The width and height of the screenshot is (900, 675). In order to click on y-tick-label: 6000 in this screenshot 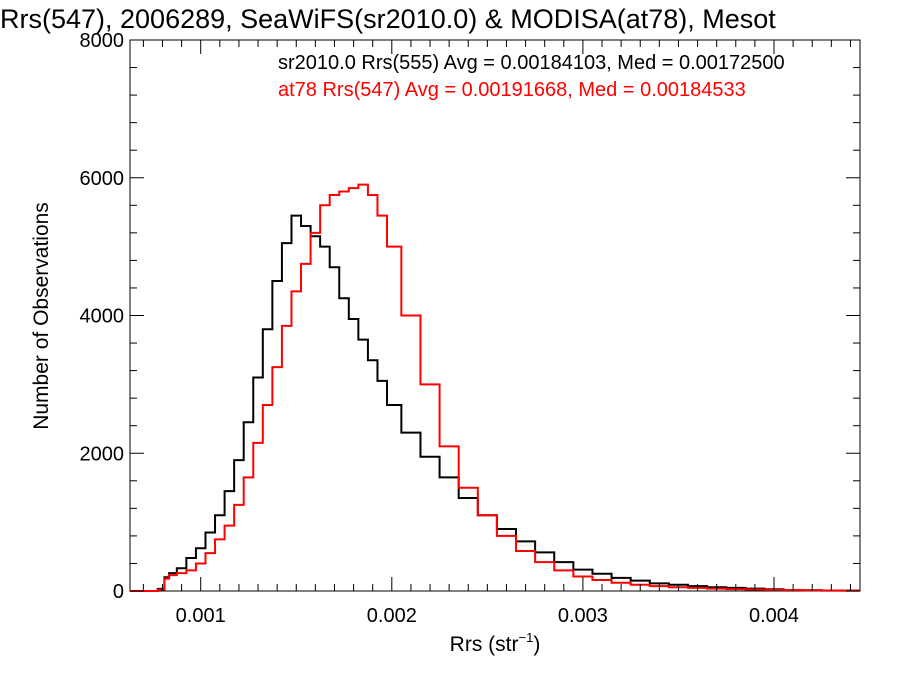, I will do `click(102, 179)`.